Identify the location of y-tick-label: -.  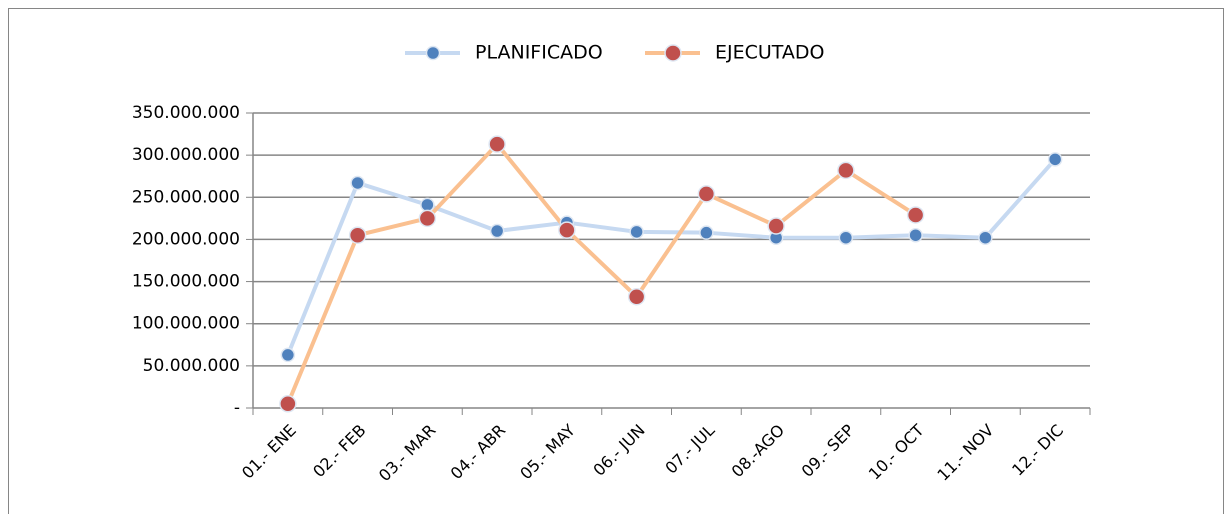
(237, 408).